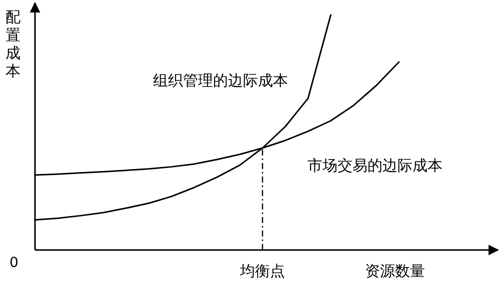  Describe the element at coordinates (13, 44) in the screenshot. I see `ylabel: 配置成本` at that location.